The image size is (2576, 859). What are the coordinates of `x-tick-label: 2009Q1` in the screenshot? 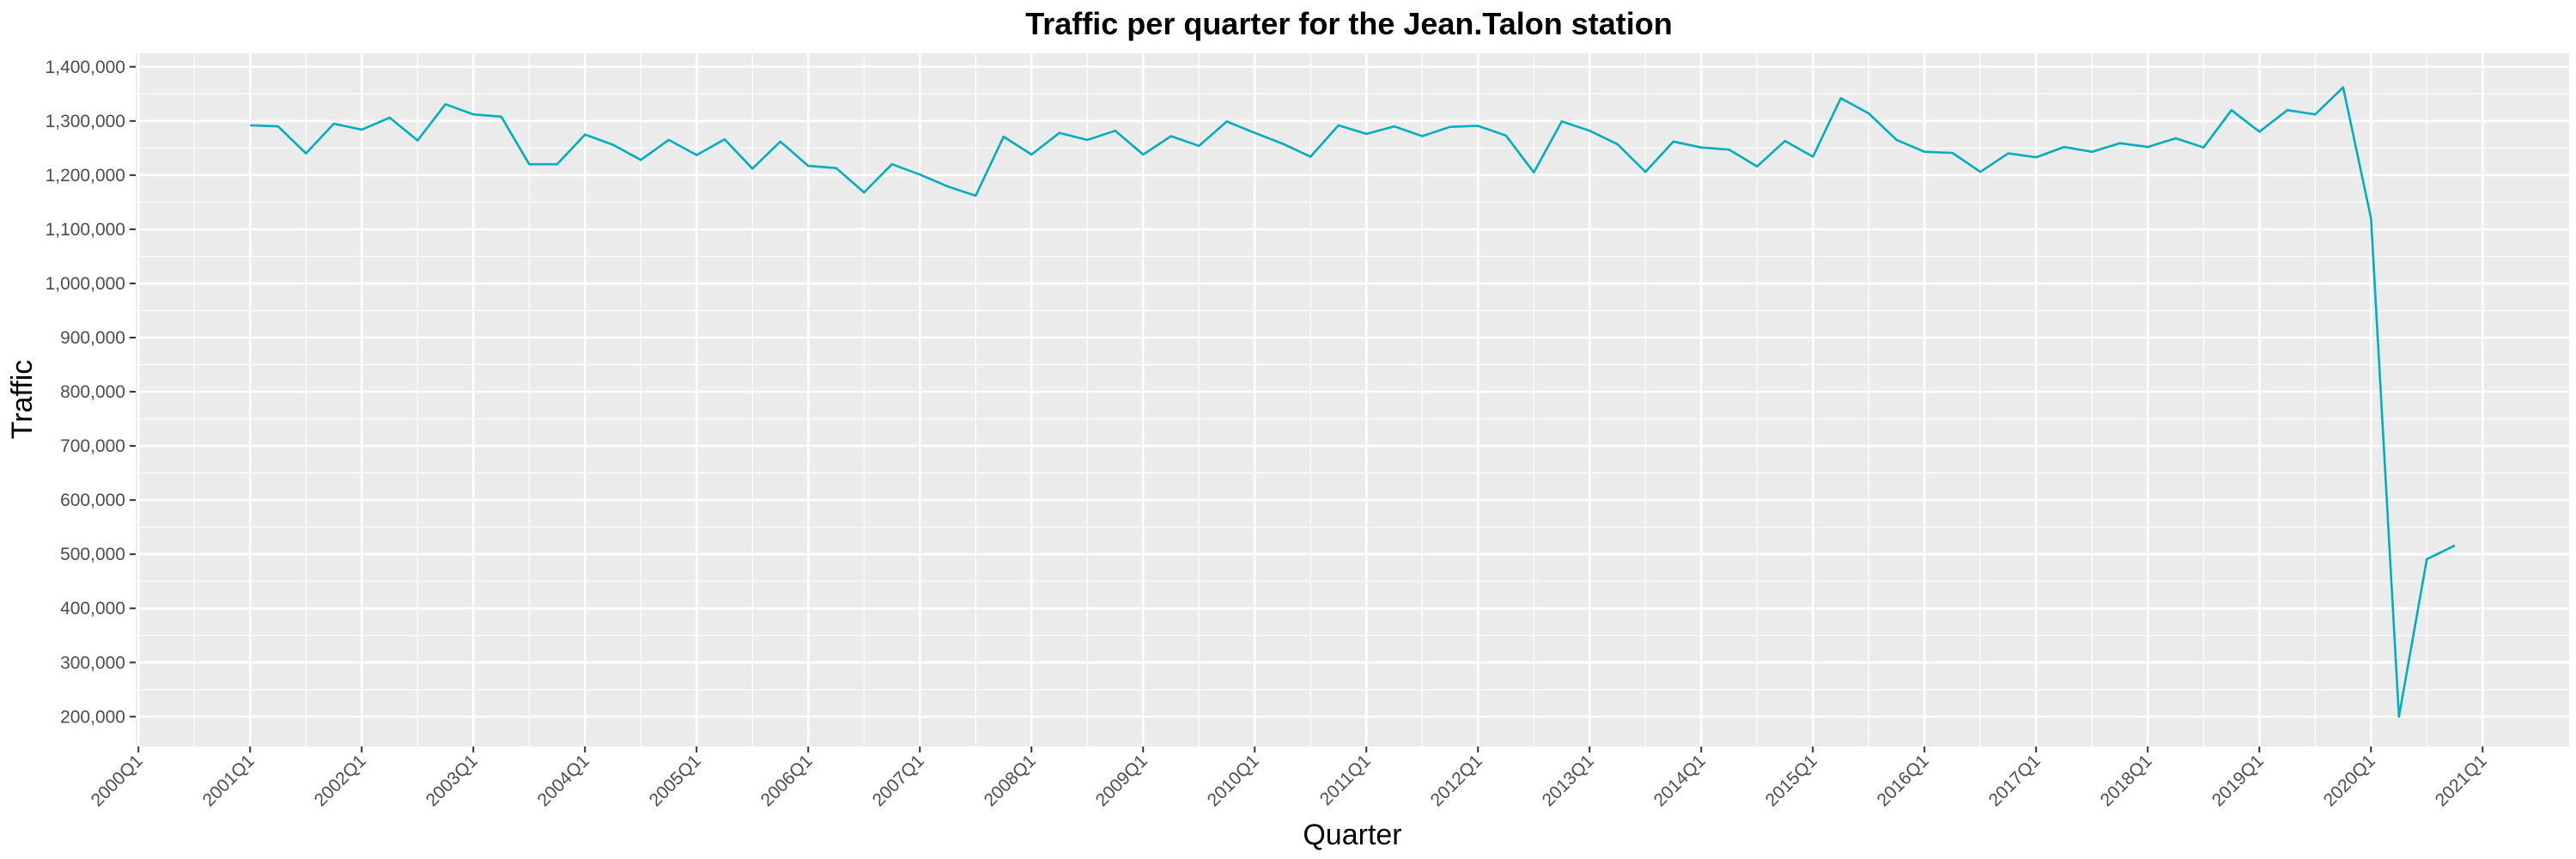 It's located at (1122, 781).